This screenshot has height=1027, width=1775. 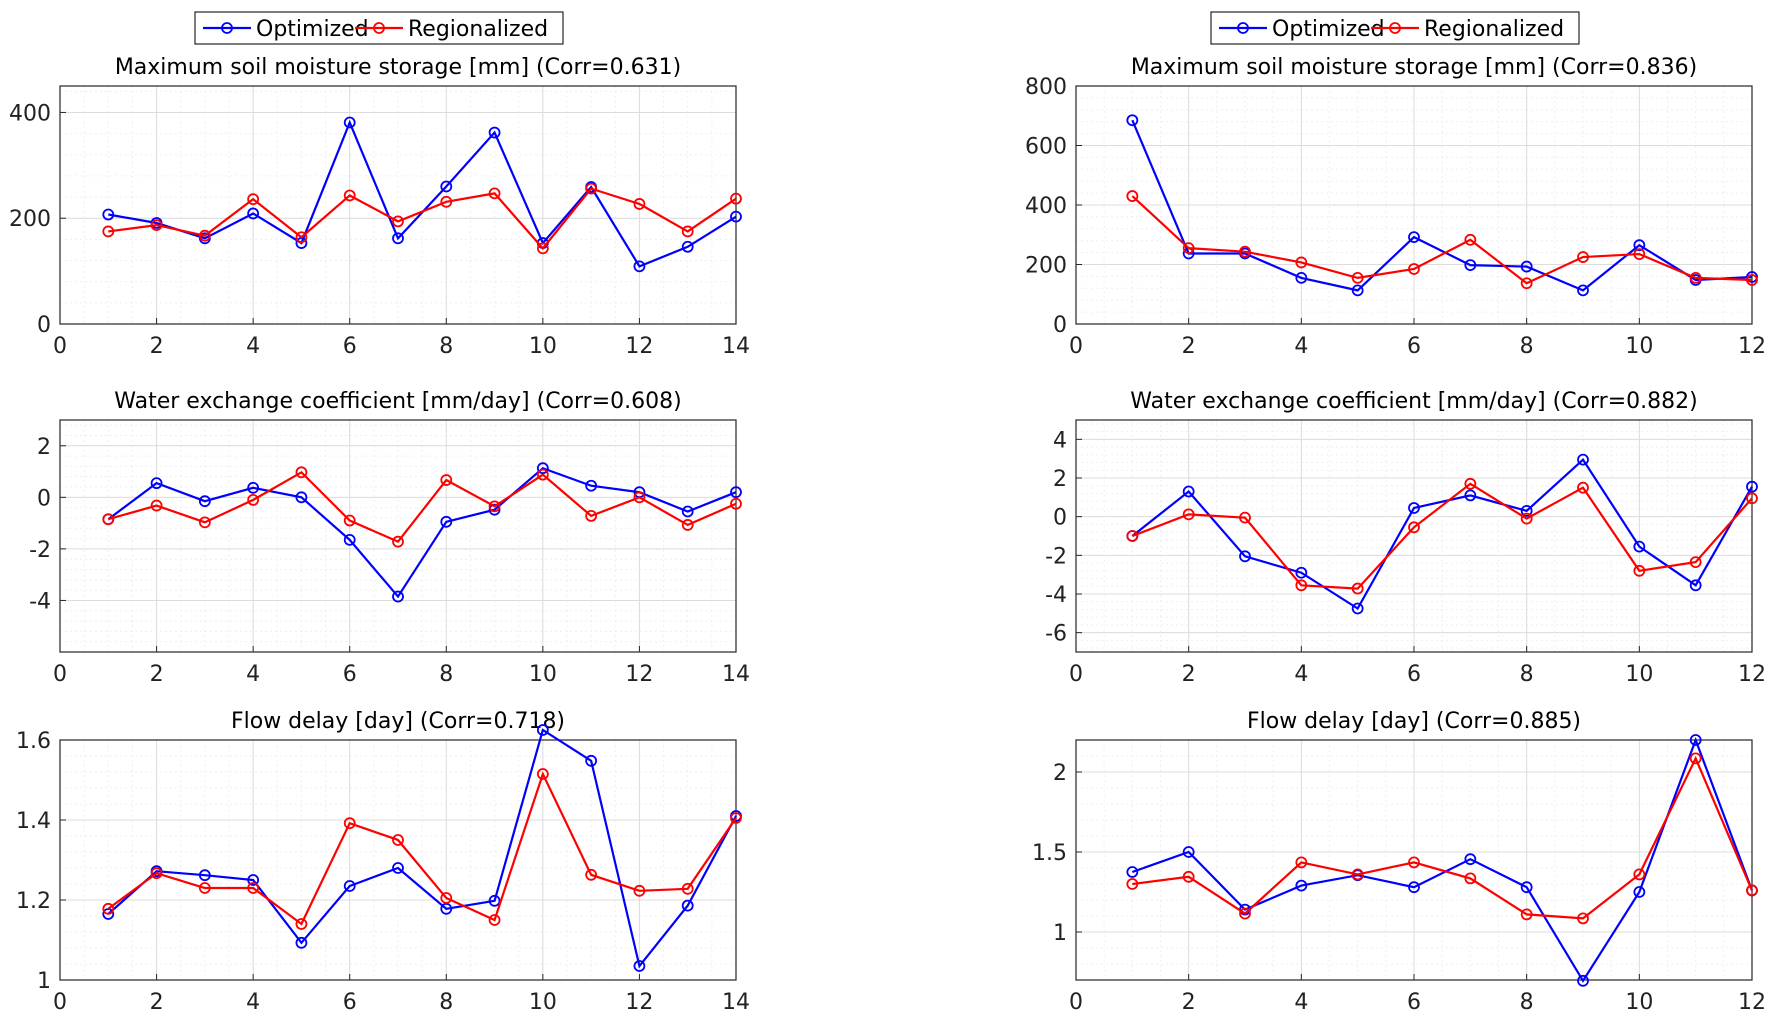 What do you see at coordinates (736, 674) in the screenshot?
I see `x-tick-label: 14` at bounding box center [736, 674].